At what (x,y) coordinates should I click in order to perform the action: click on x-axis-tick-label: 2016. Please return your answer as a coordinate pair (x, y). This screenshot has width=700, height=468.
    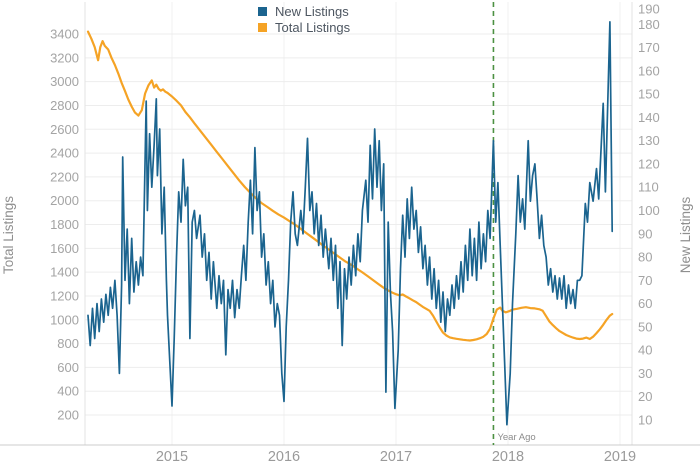
    Looking at the image, I should click on (284, 457).